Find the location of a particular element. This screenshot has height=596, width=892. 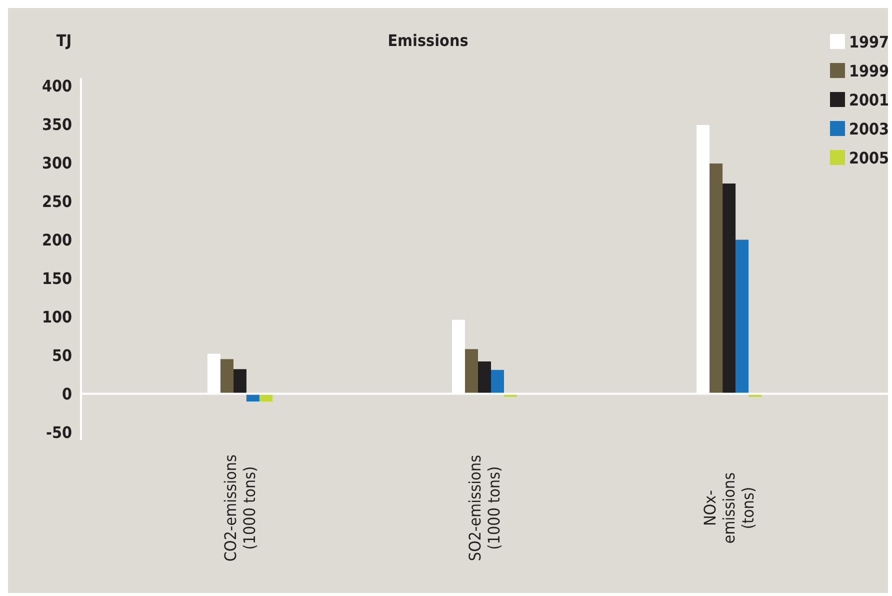

y-tick-label: 400 is located at coordinates (57, 86).